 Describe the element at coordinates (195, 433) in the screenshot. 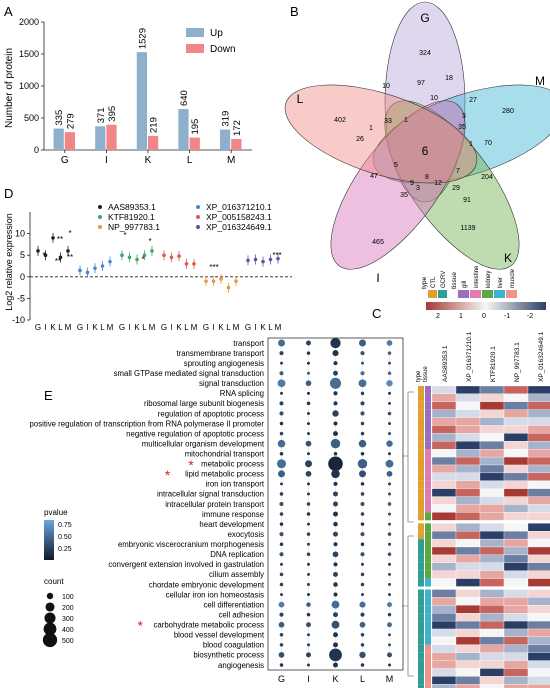

I see `bubble-term-label: negative regulation of apoptotic process` at that location.